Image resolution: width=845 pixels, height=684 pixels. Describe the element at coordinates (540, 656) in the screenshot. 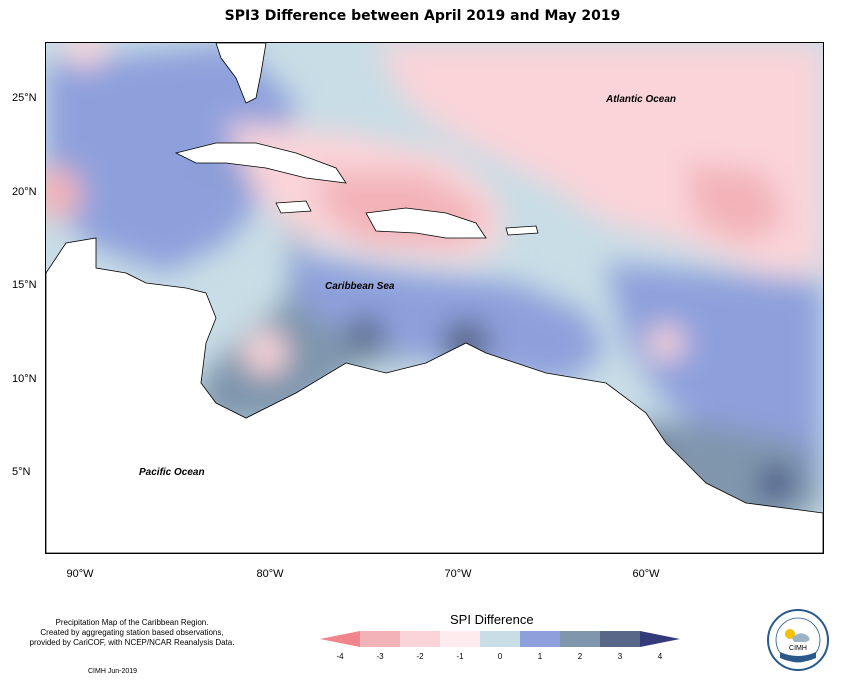

I see `legend-tick-label: 1` at that location.